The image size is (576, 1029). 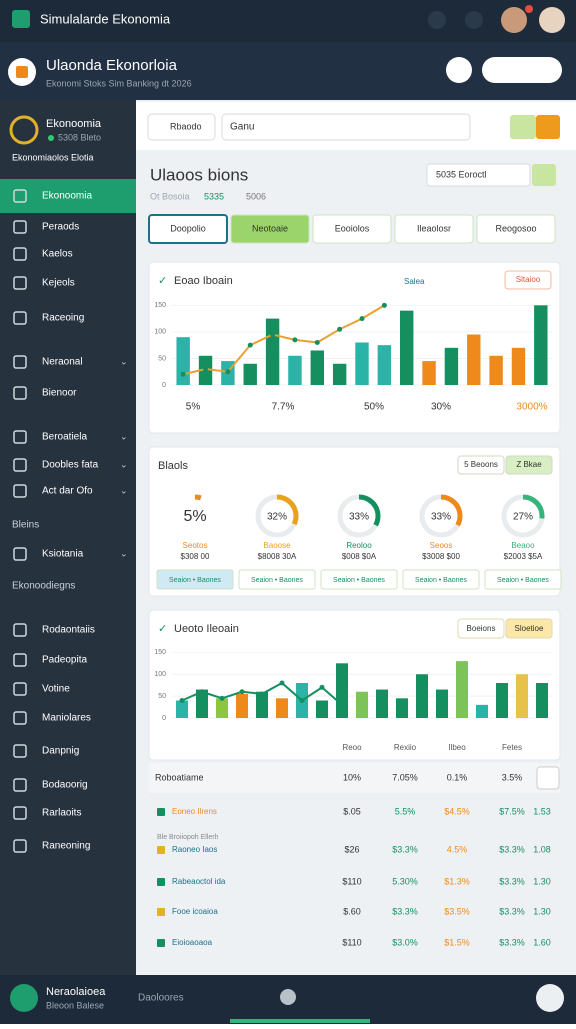 I want to click on sidebar-item: Votine, so click(x=56, y=689).